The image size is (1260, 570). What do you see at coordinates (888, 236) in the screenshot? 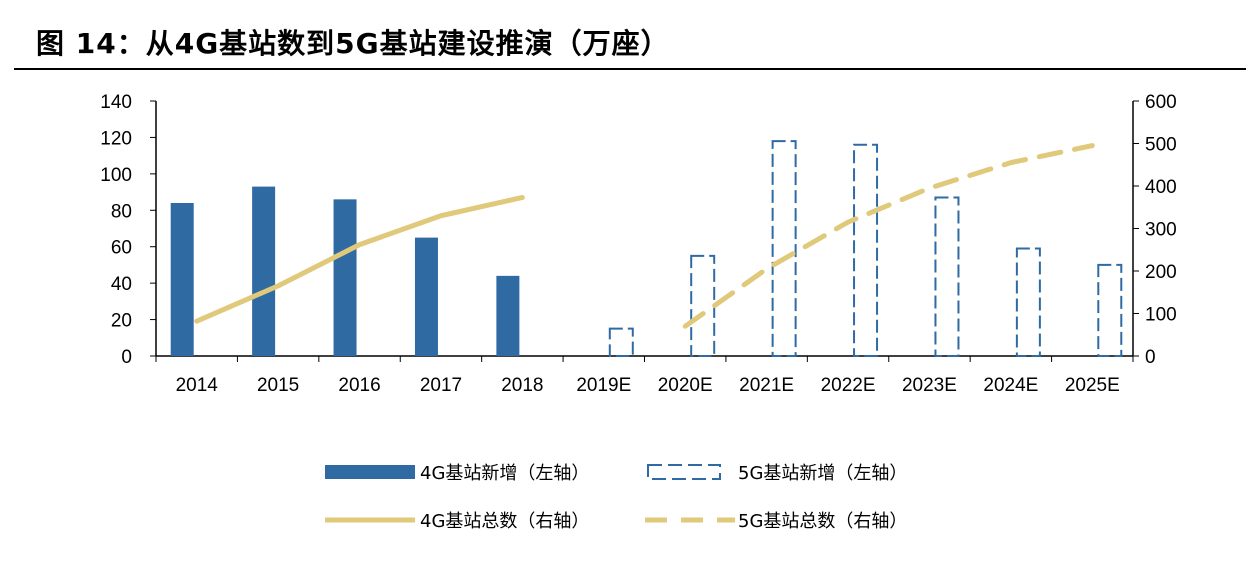
I see `line-5g-total` at bounding box center [888, 236].